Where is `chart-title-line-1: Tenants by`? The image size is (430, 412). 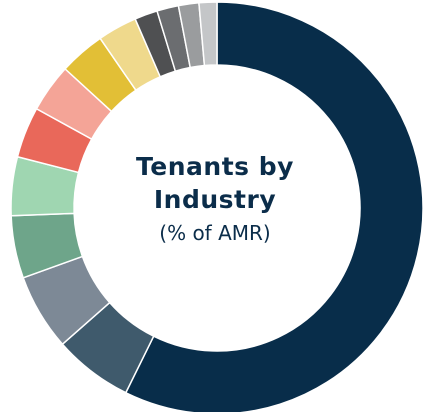 chart-title-line-1: Tenants by is located at coordinates (215, 166).